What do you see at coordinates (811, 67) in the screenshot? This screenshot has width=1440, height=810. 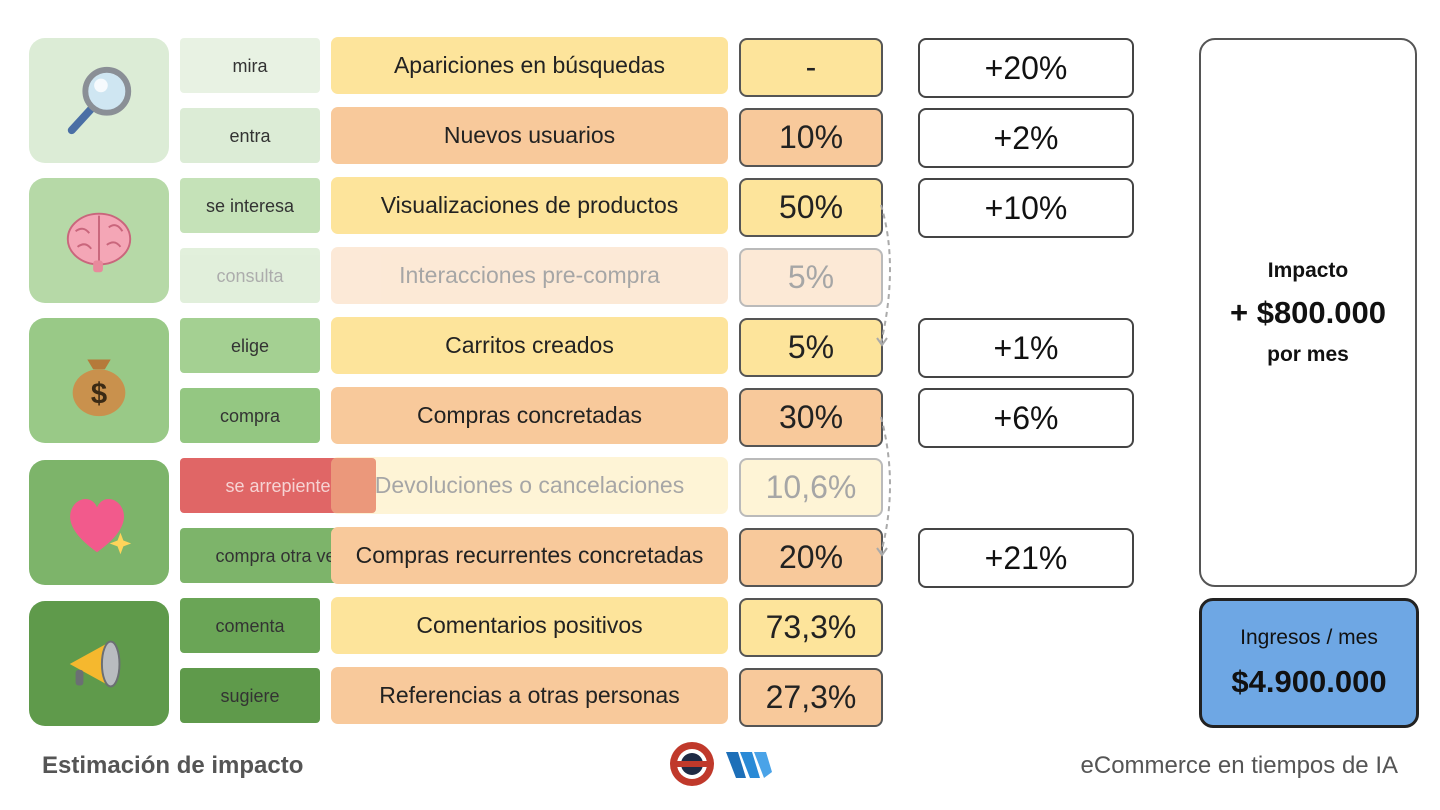 I see `metric-value: -` at bounding box center [811, 67].